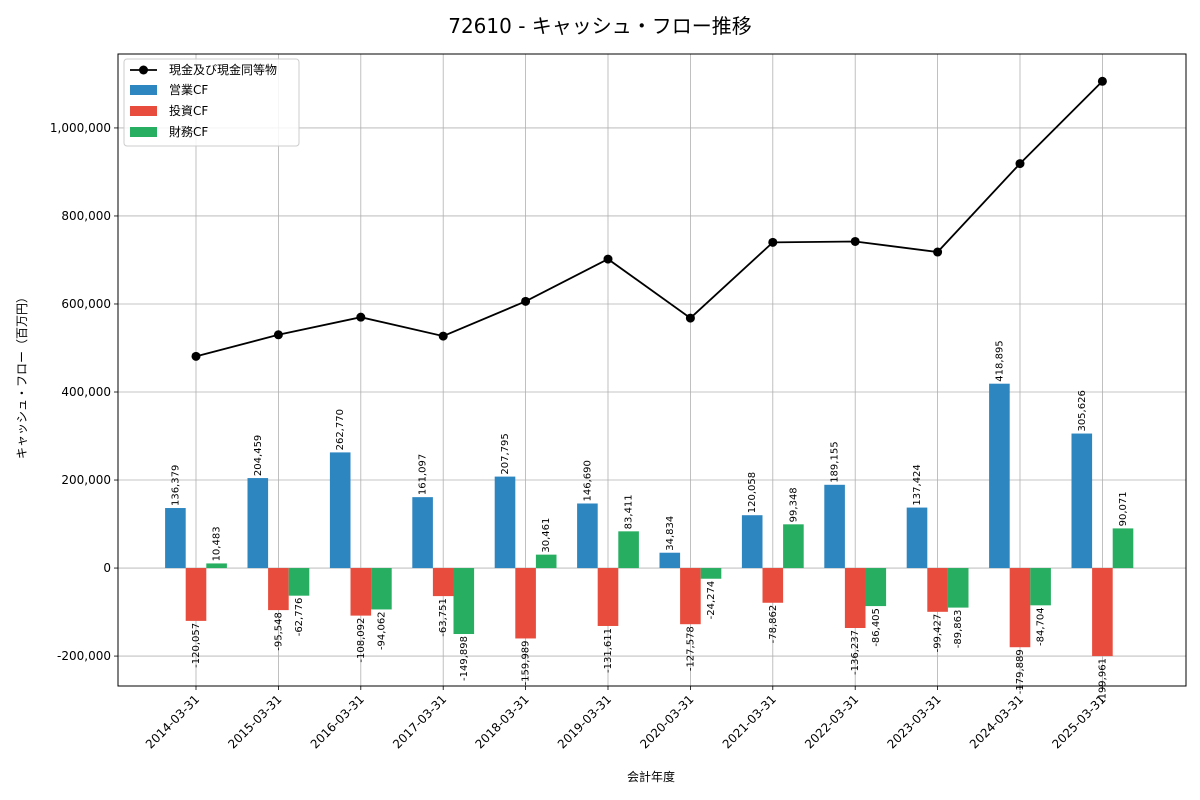 This screenshot has height=800, width=1200. I want to click on bar-data-label: 90,071, so click(1123, 508).